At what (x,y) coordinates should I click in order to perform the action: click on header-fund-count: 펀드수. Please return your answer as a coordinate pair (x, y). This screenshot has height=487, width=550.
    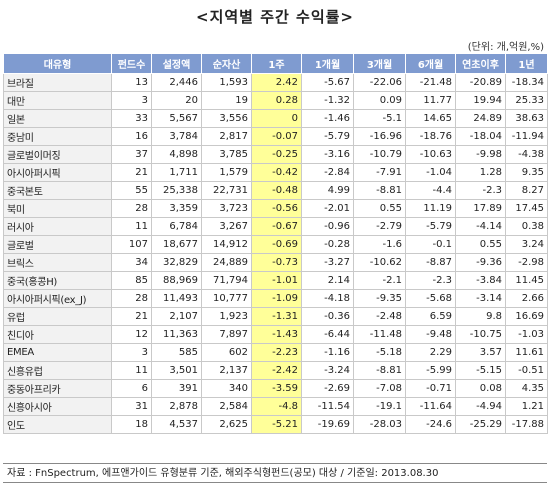
    Looking at the image, I should click on (131, 63).